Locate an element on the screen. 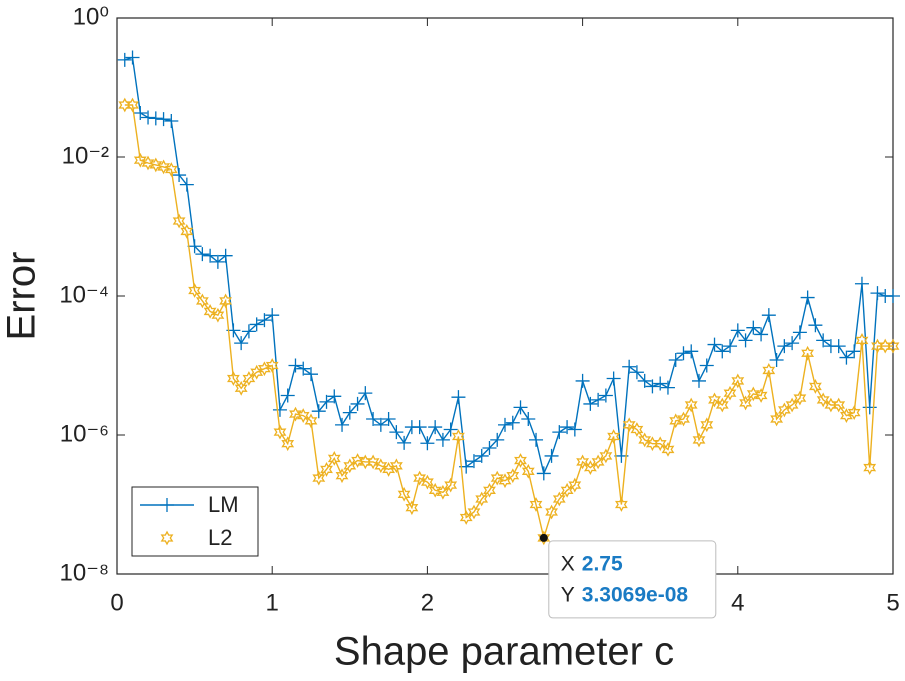 The width and height of the screenshot is (905, 681). datatip-y-value: 3.3069e-08 is located at coordinates (635, 594).